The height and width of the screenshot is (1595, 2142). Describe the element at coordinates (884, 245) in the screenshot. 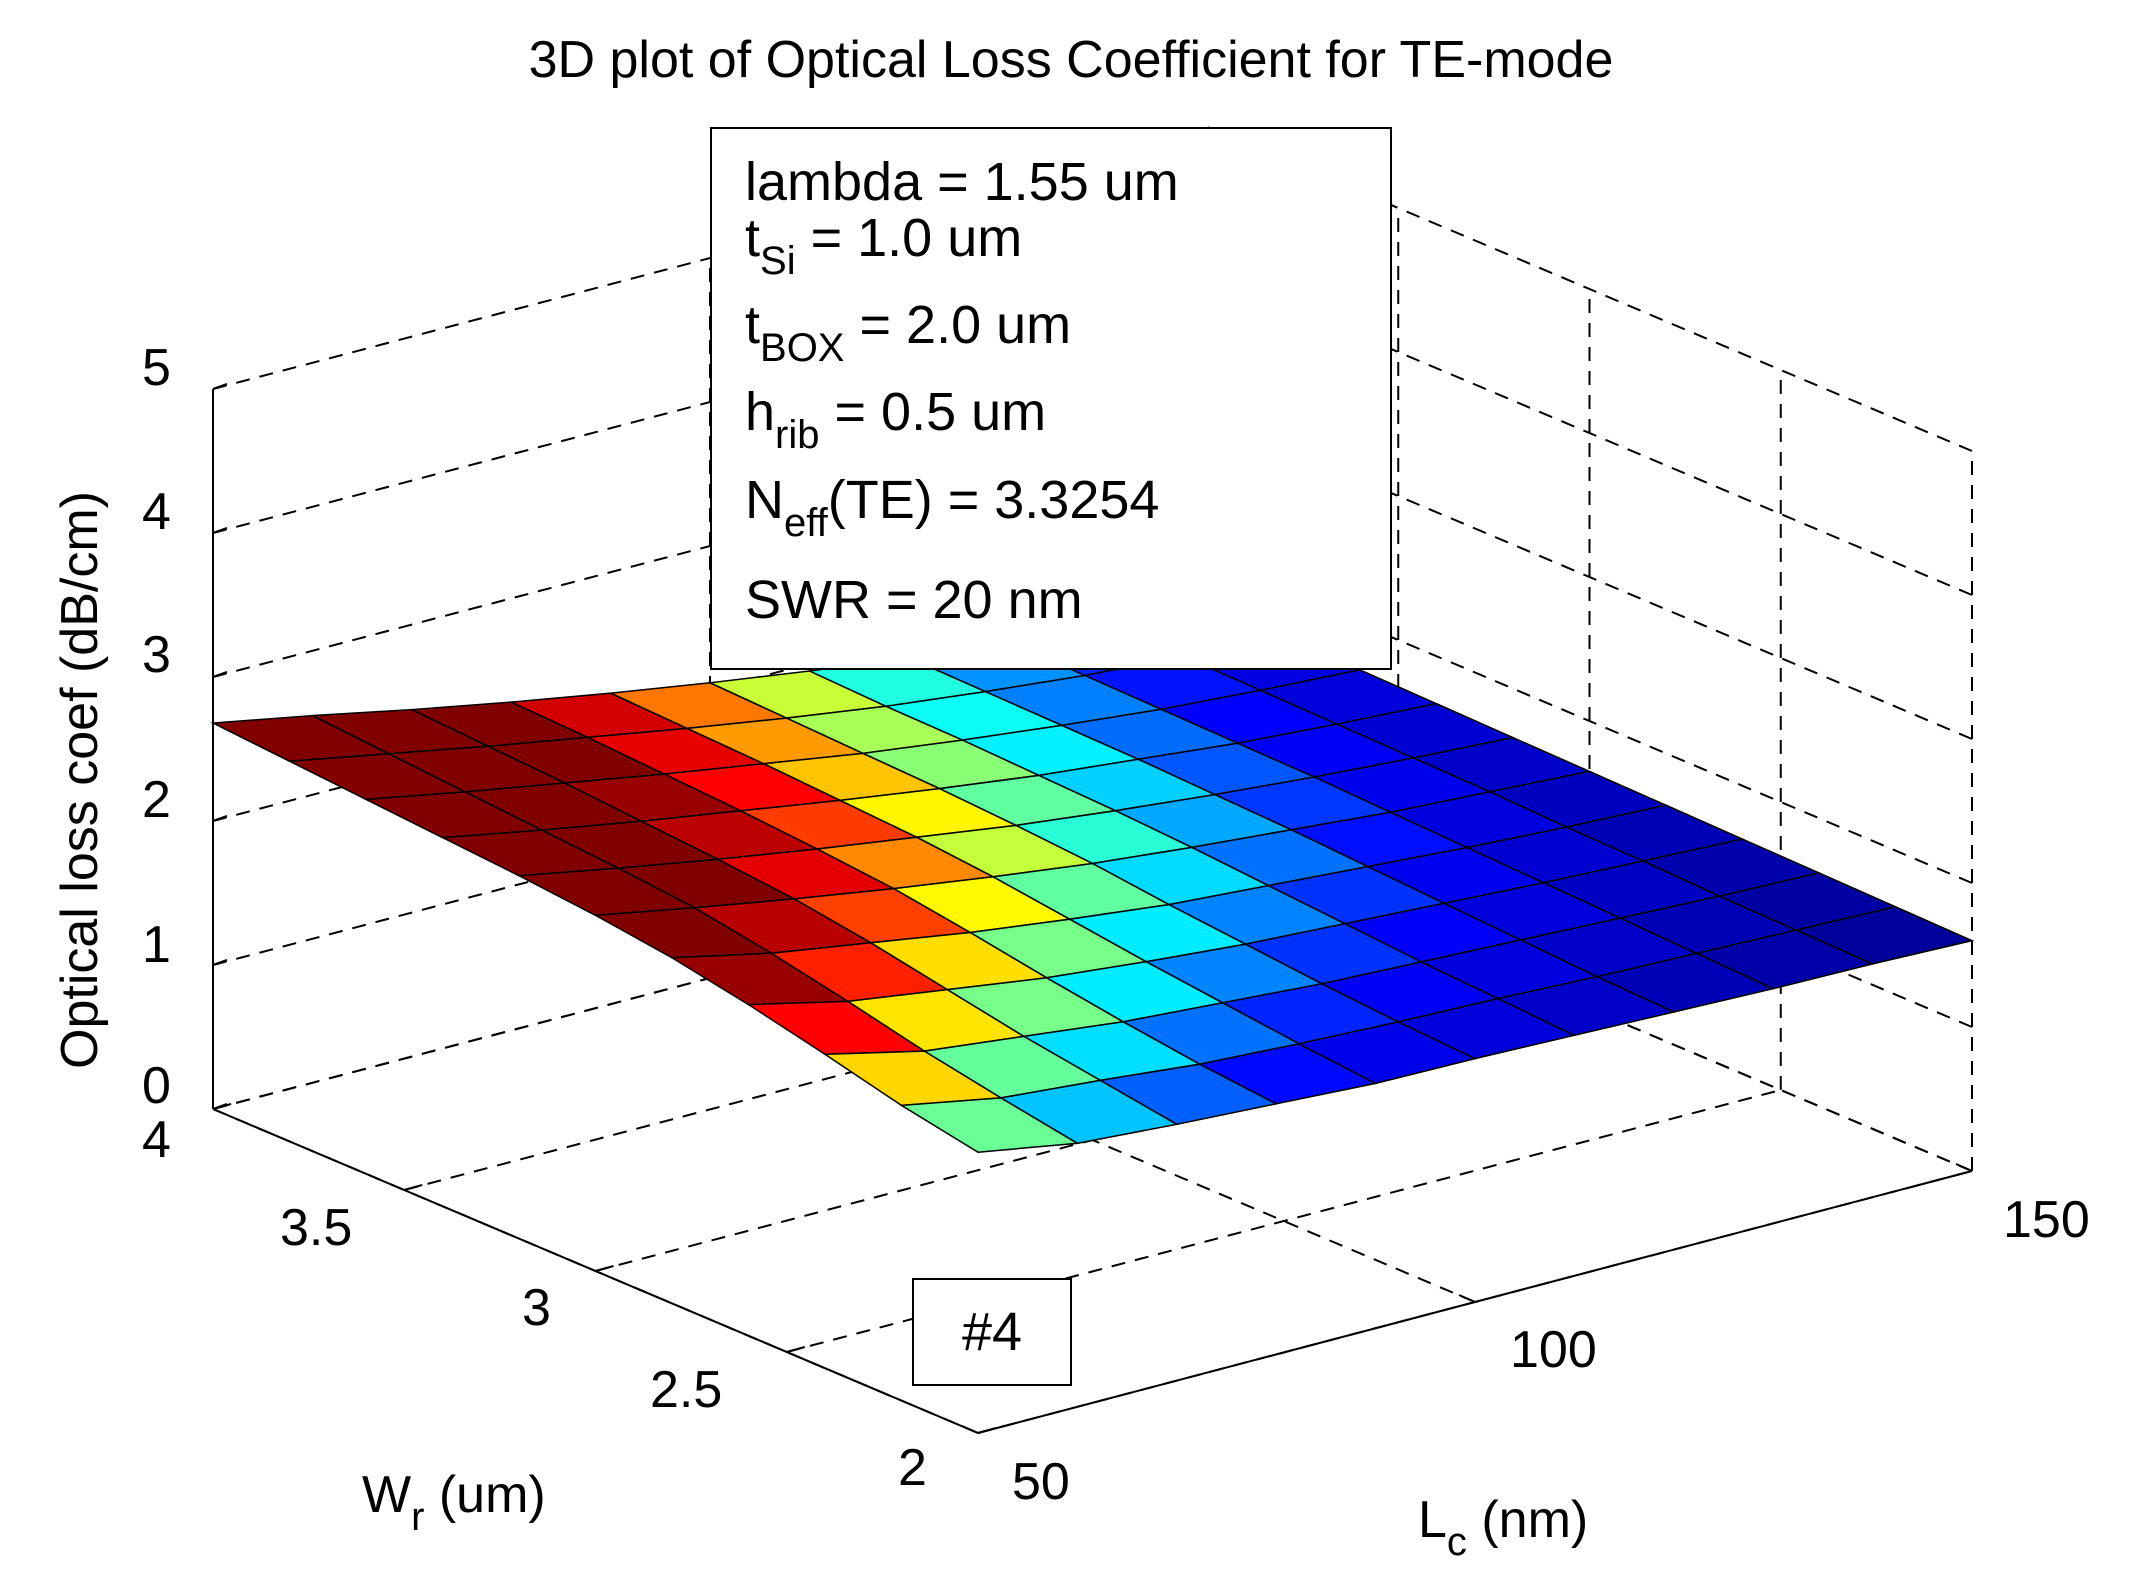

I see `info-line-tsi: tSi = 1.0 um` at that location.